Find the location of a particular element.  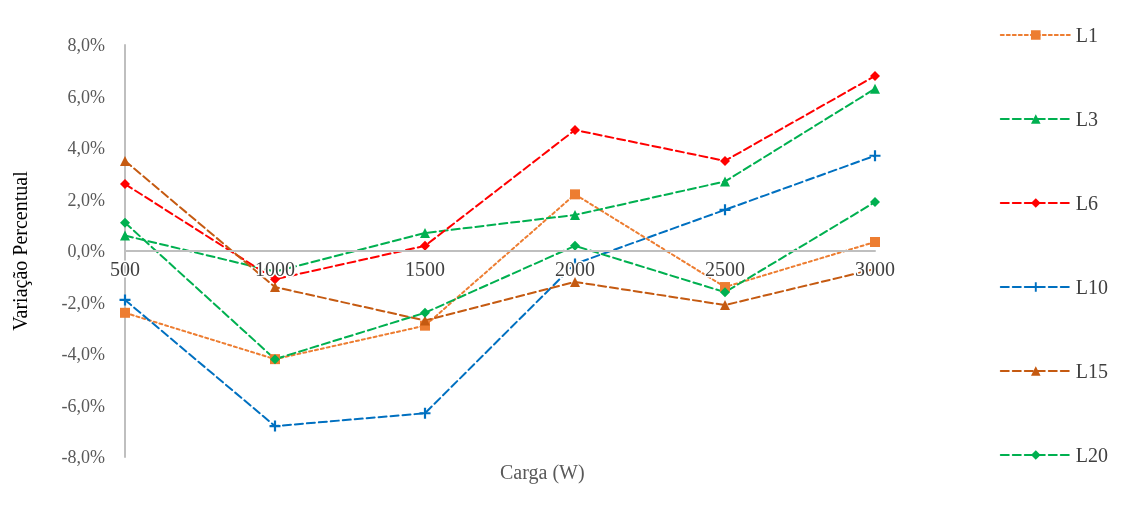

legend-label: L3 is located at coordinates (1086, 119).